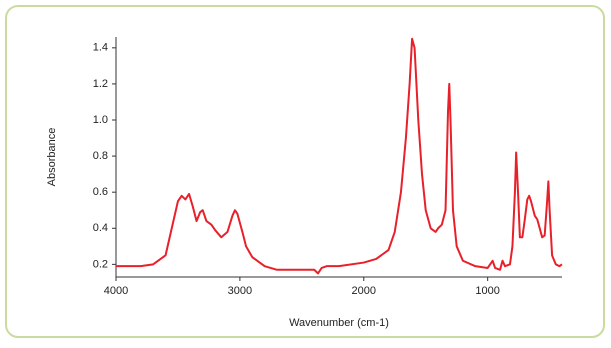 The height and width of the screenshot is (348, 611). What do you see at coordinates (100, 192) in the screenshot?
I see `y-tick-label: 0.6` at bounding box center [100, 192].